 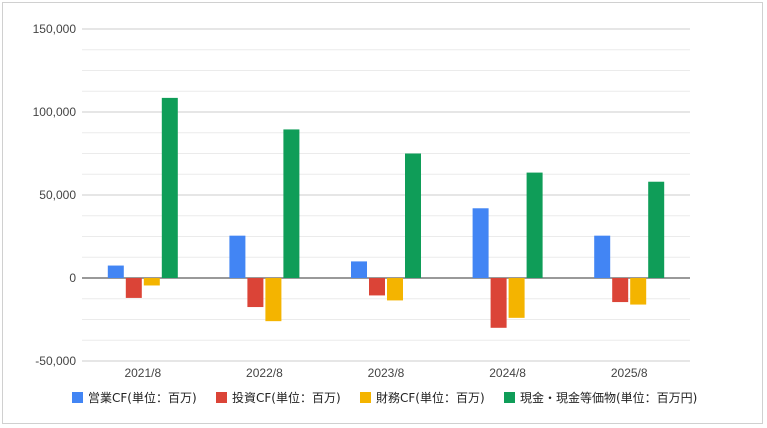 I want to click on legend-label: 投資CF(単位：百万), so click(x=286, y=397).